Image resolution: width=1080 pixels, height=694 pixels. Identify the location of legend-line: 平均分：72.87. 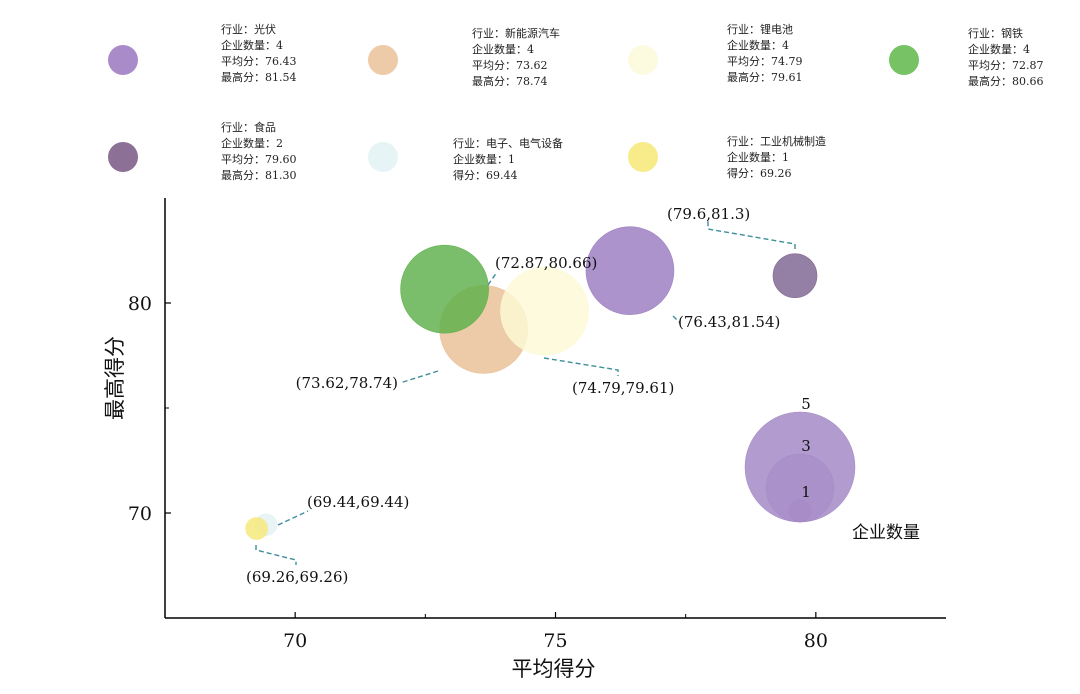
(1006, 65).